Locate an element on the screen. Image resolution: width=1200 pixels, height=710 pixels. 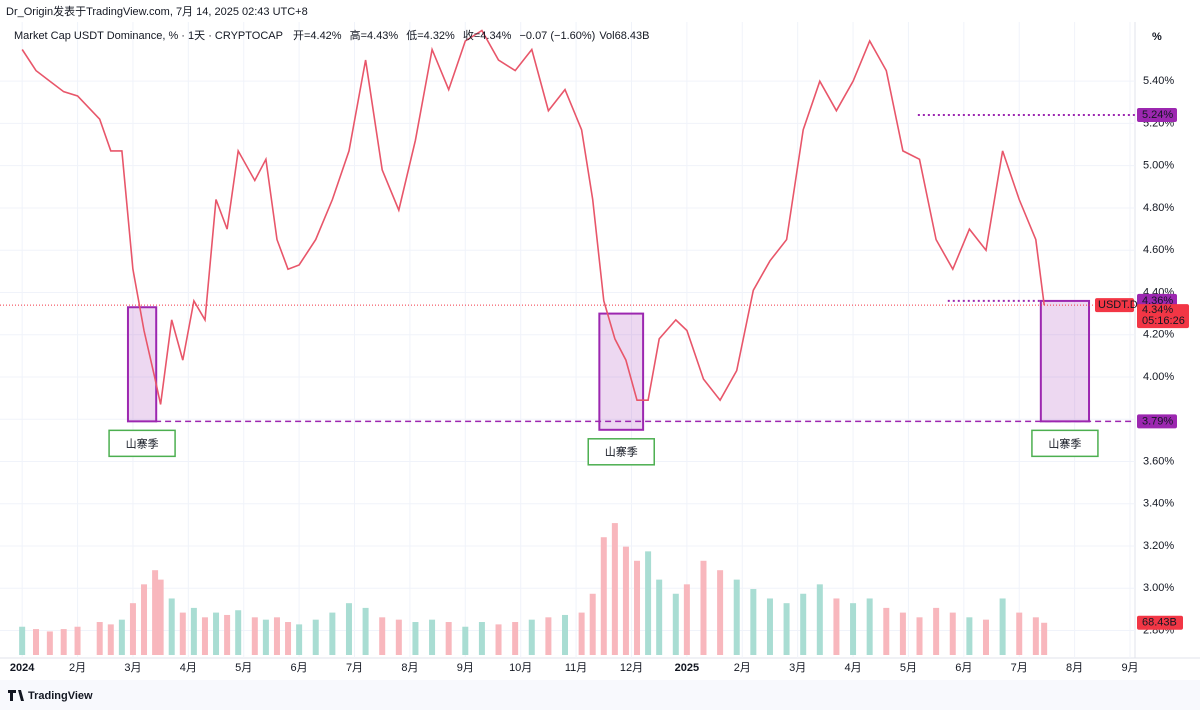
y-tick-label: 4.80% is located at coordinates (1158, 208).